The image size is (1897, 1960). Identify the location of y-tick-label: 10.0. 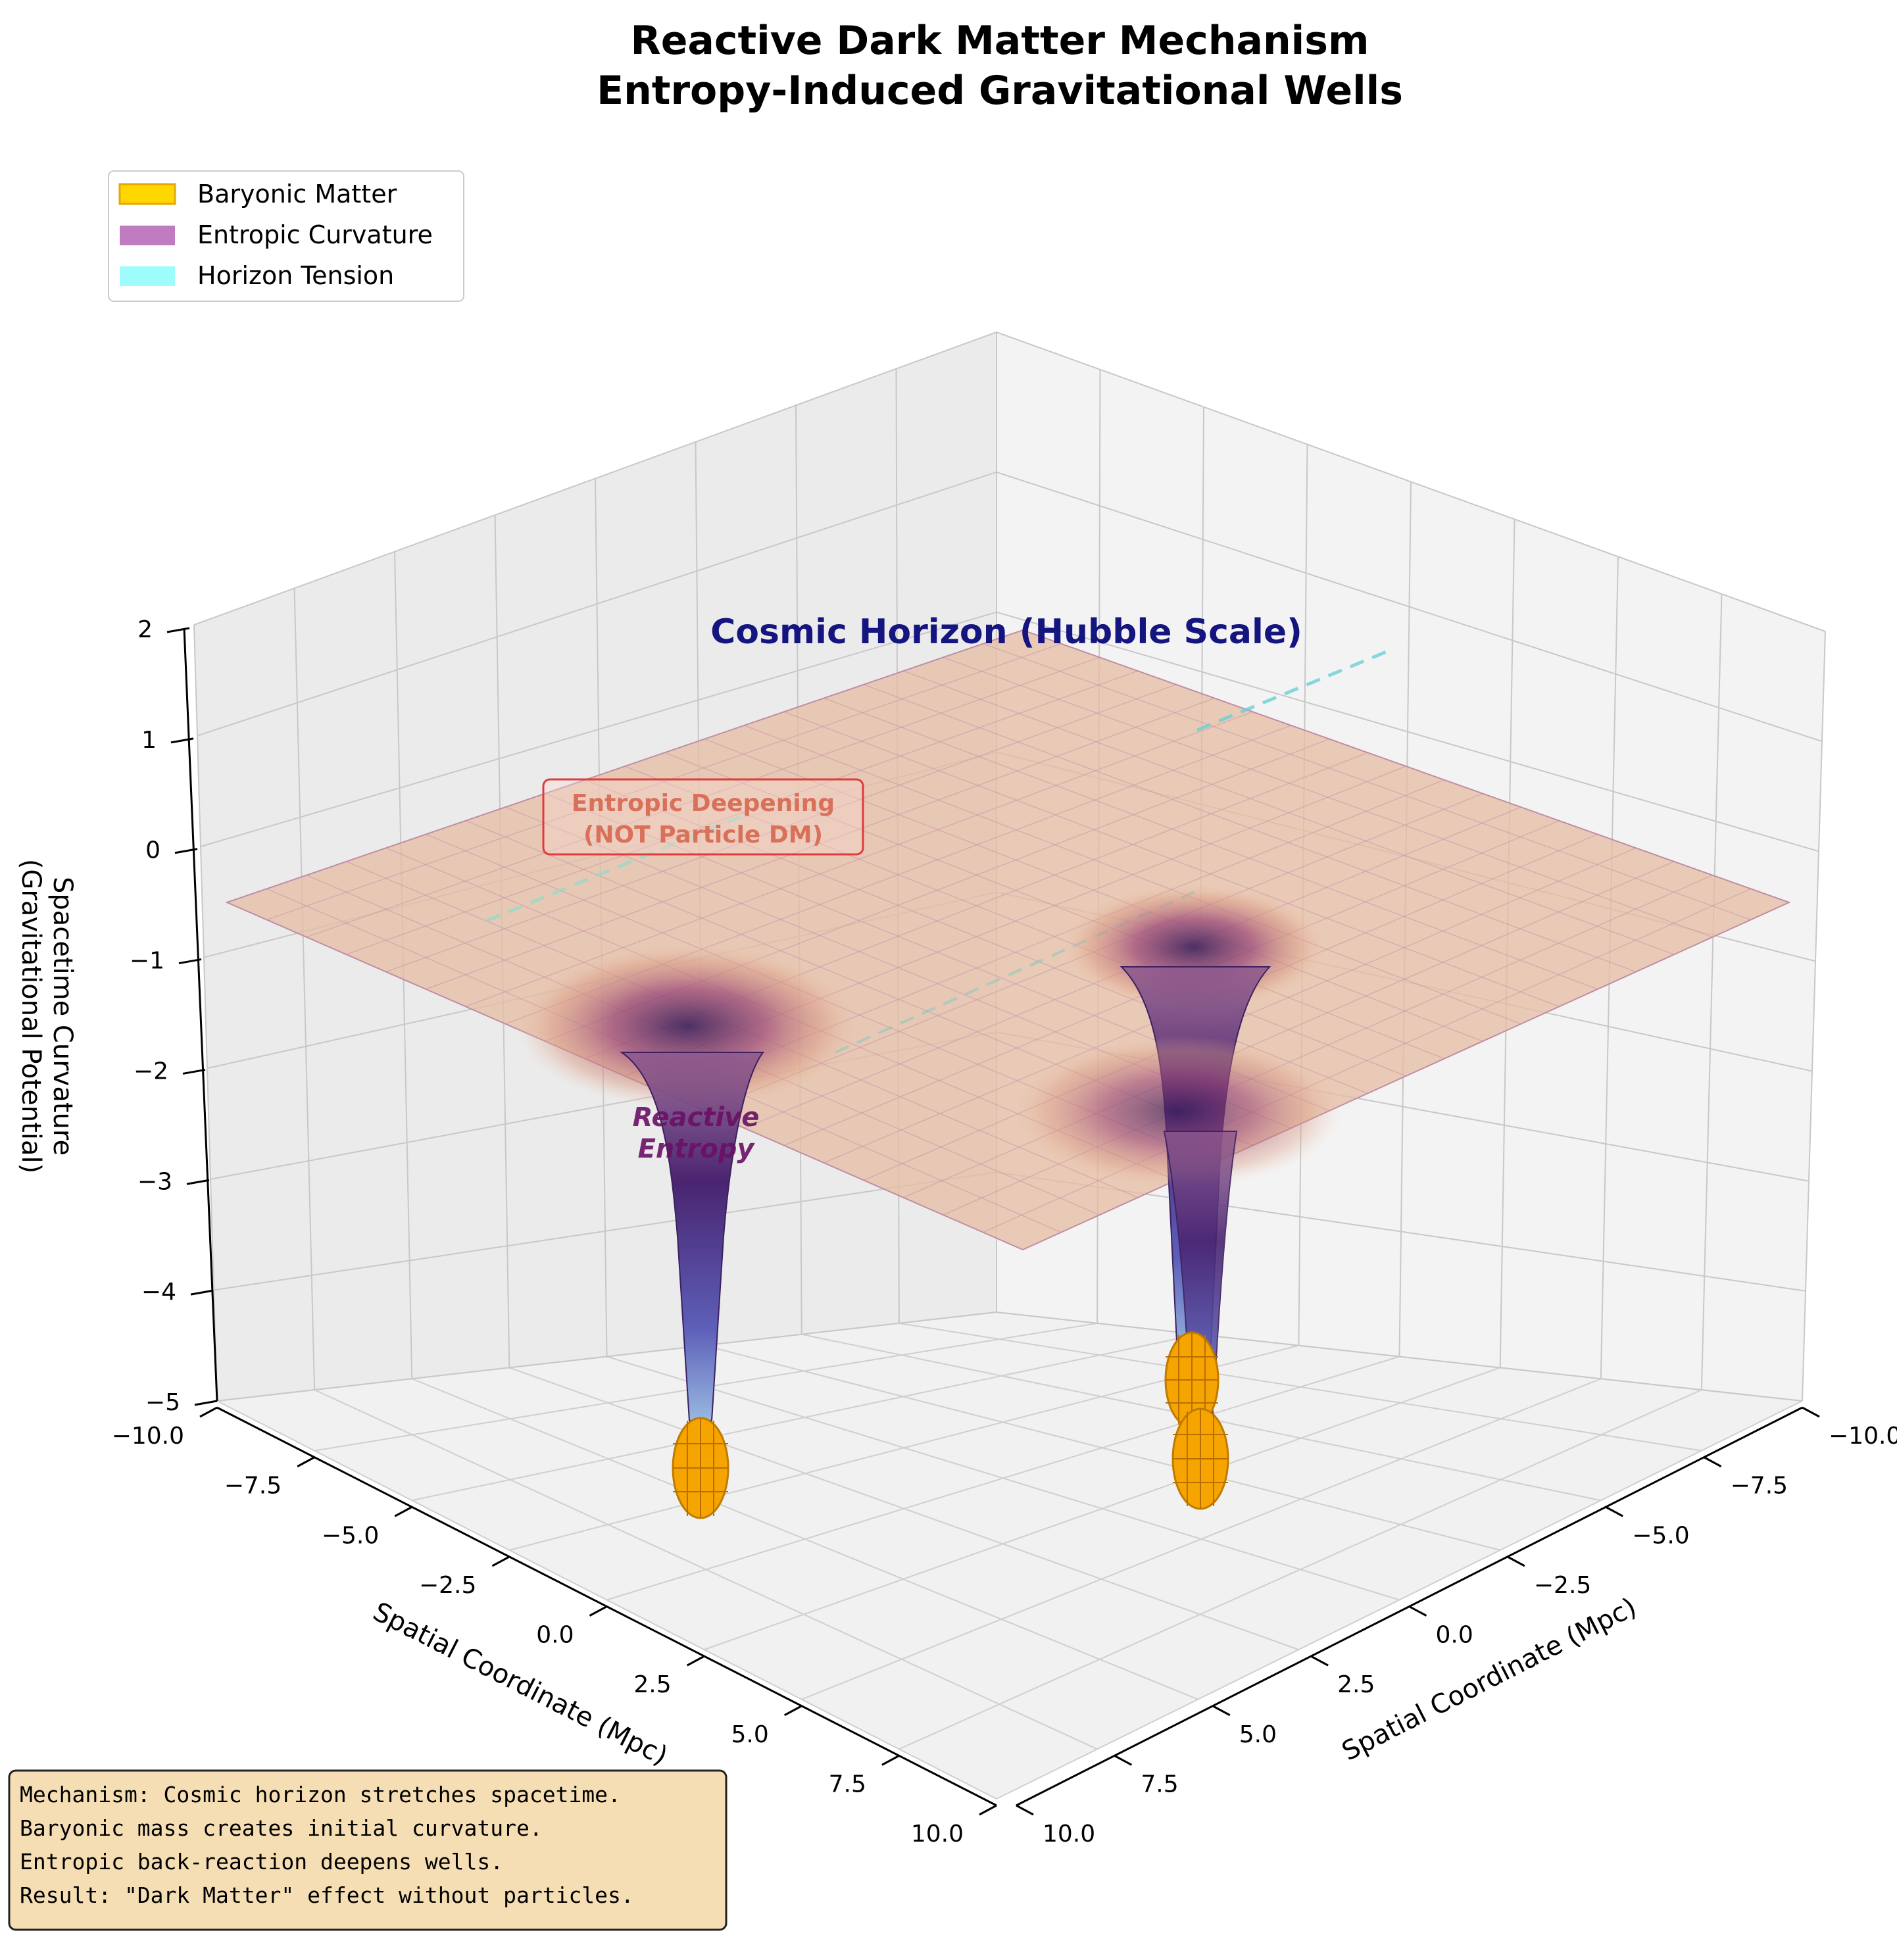
(1069, 1835).